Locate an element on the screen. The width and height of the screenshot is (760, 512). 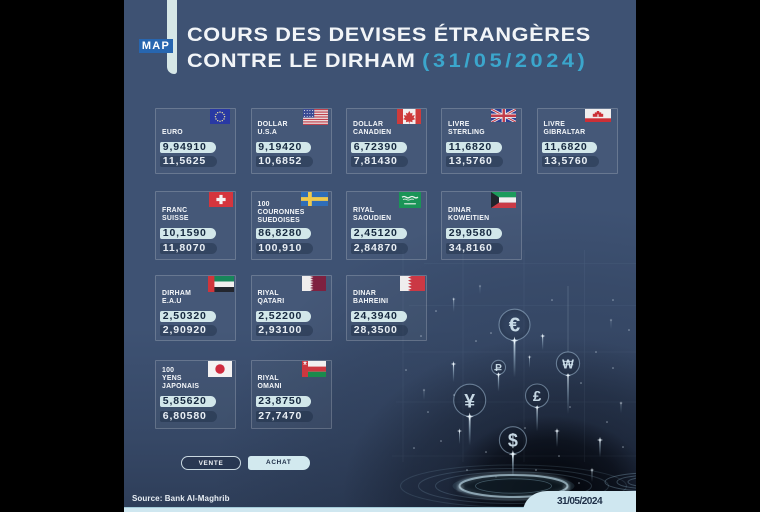
svg-text: P is located at coordinates (498, 368).